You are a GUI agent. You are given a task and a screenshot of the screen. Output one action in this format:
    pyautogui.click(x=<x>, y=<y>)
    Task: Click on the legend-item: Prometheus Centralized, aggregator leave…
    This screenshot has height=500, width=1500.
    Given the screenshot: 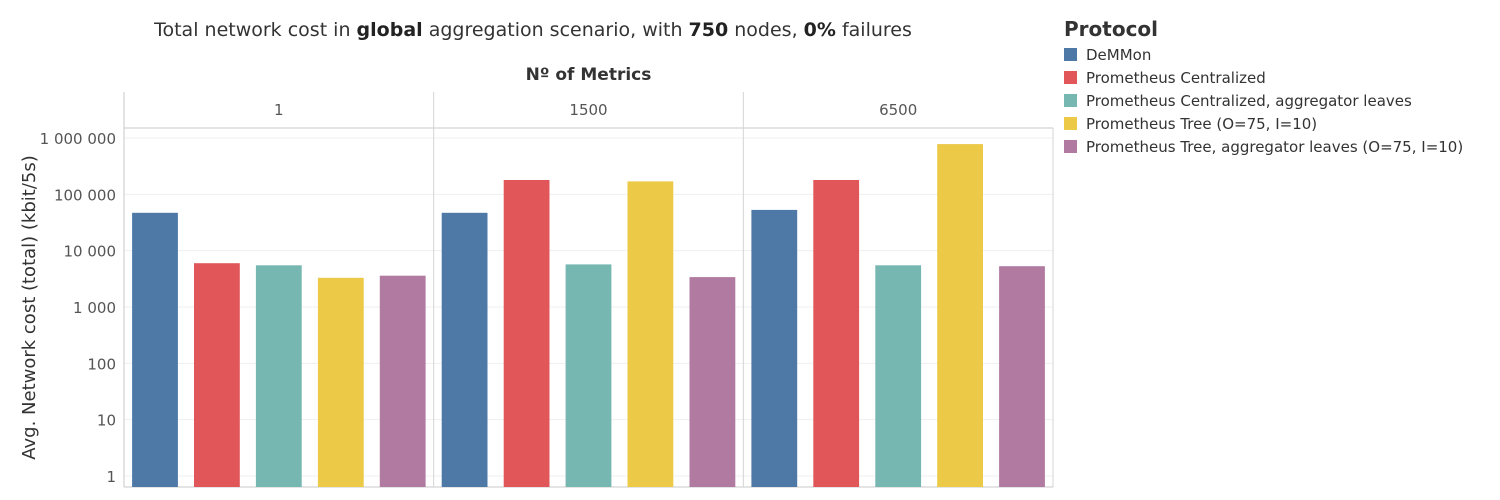 What is the action you would take?
    pyautogui.click(x=1263, y=100)
    